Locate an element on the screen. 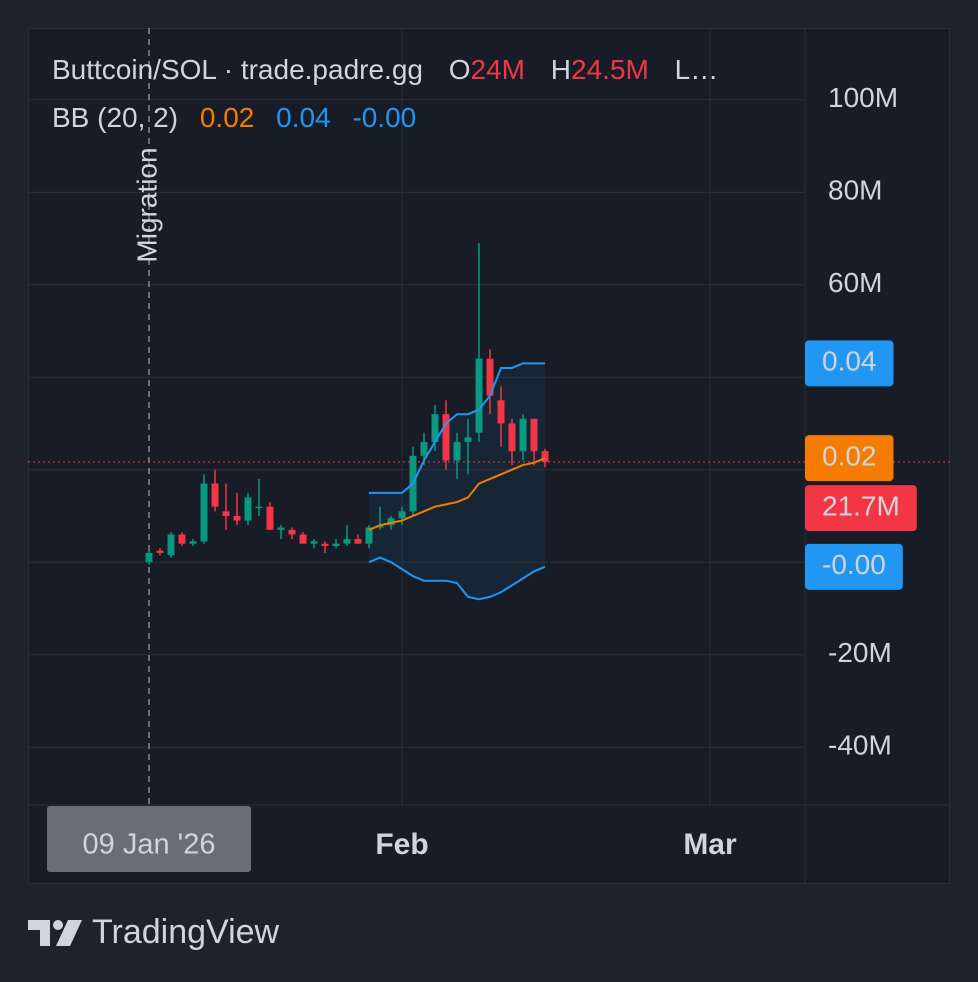 The image size is (978, 982). price-badge-label: -0.00 is located at coordinates (854, 564).